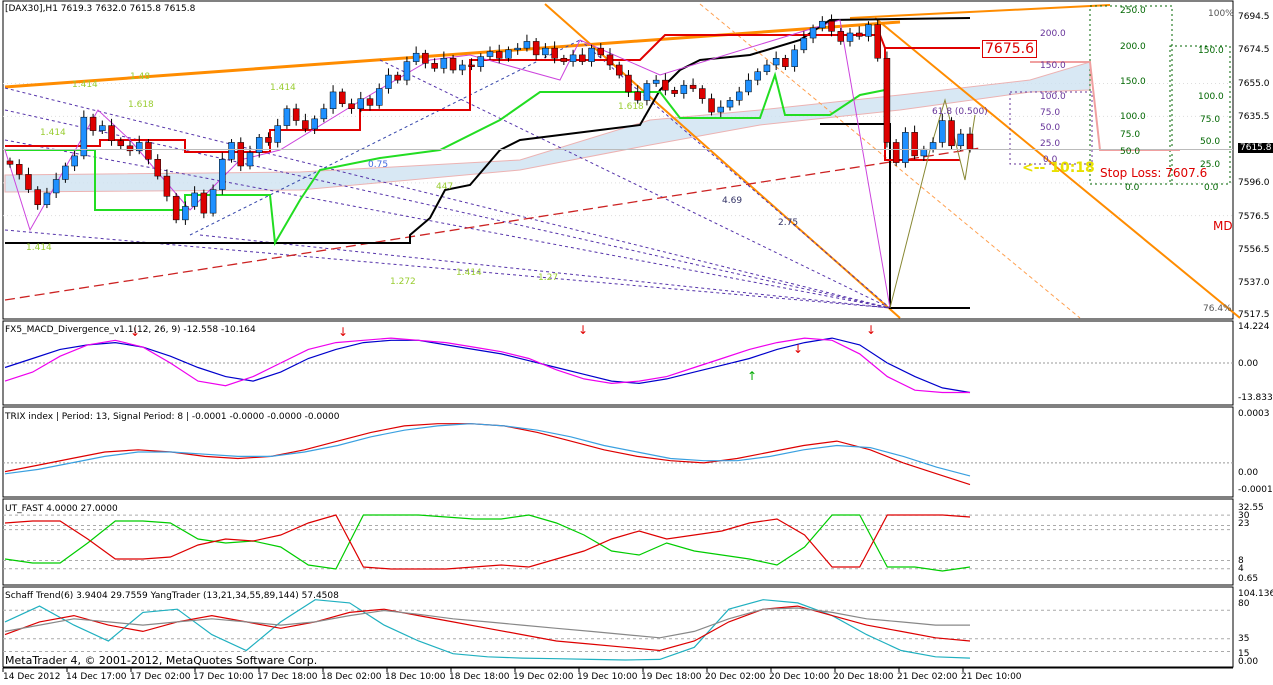  What do you see at coordinates (1254, 315) in the screenshot?
I see `price-tick: 7517.5` at bounding box center [1254, 315].